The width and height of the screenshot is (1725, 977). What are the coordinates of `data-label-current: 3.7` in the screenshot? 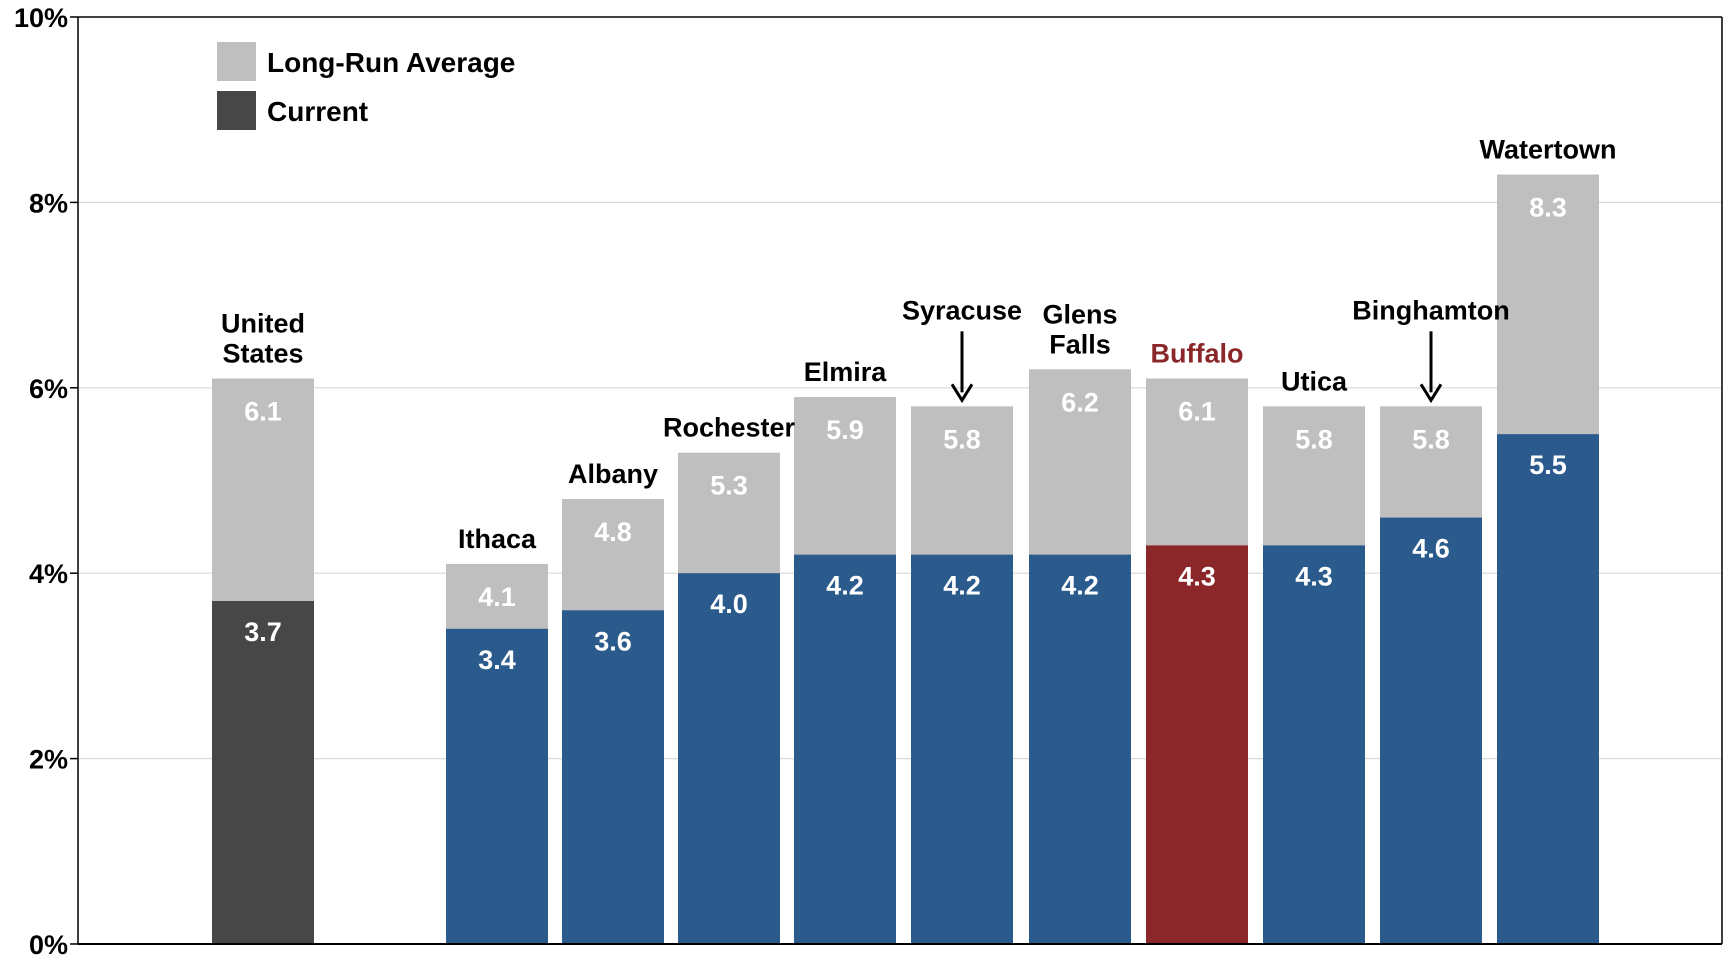 It's located at (263, 632).